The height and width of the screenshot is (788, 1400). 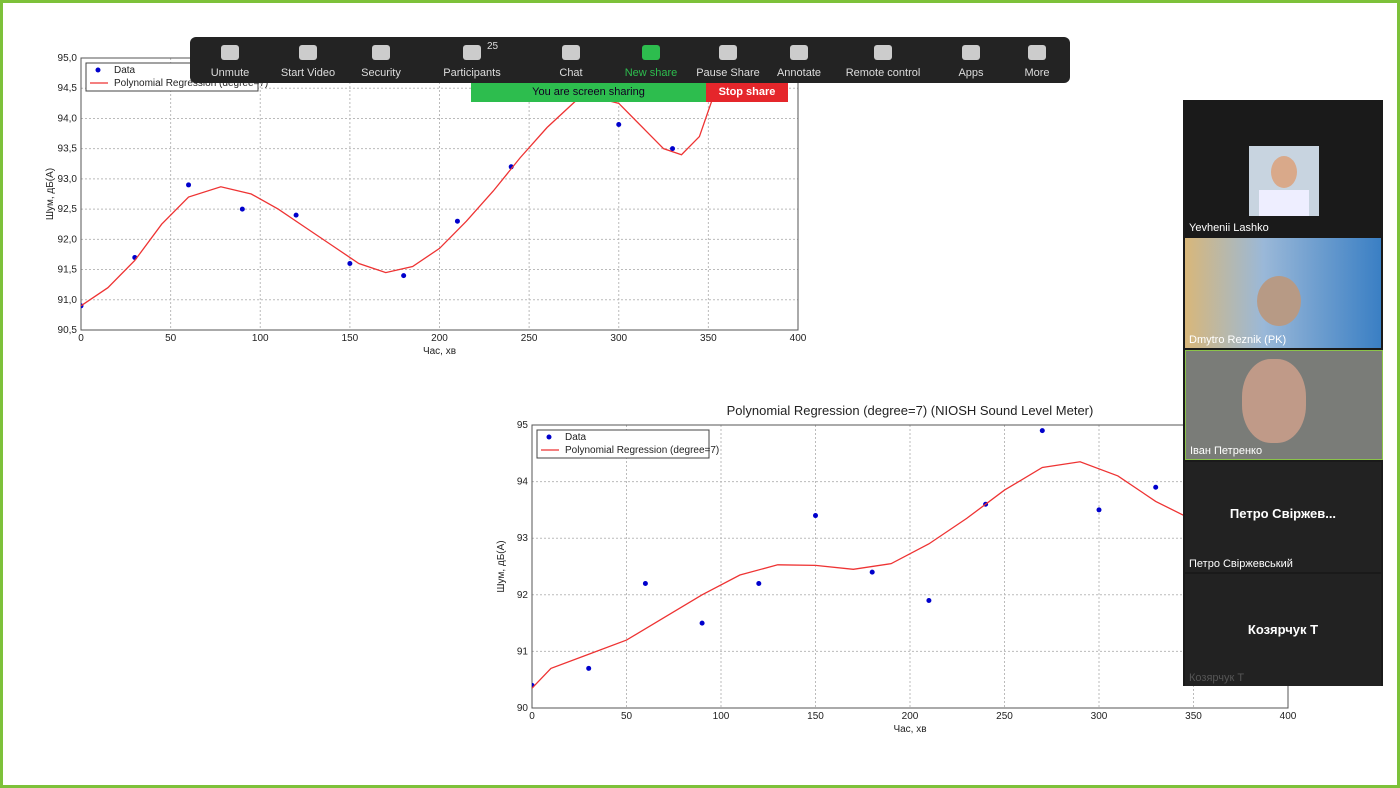 What do you see at coordinates (68, 330) in the screenshot?
I see `y-tick-label: 90,5` at bounding box center [68, 330].